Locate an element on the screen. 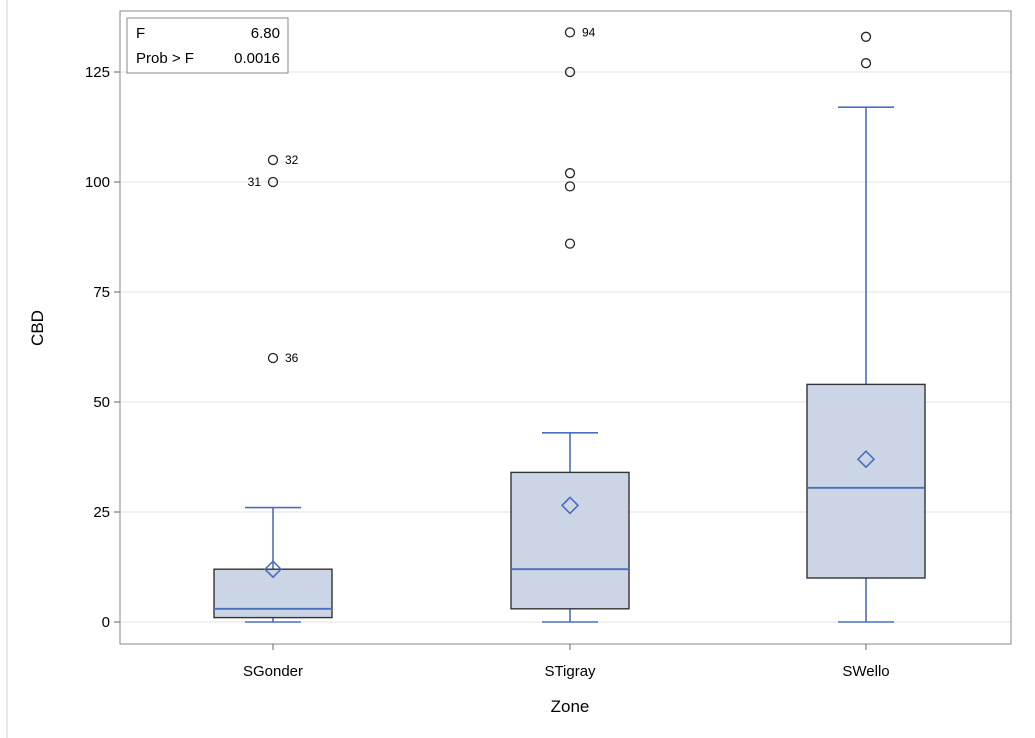 This screenshot has height=738, width=1035. box-sgonder: 32 31 36 is located at coordinates (273, 388).